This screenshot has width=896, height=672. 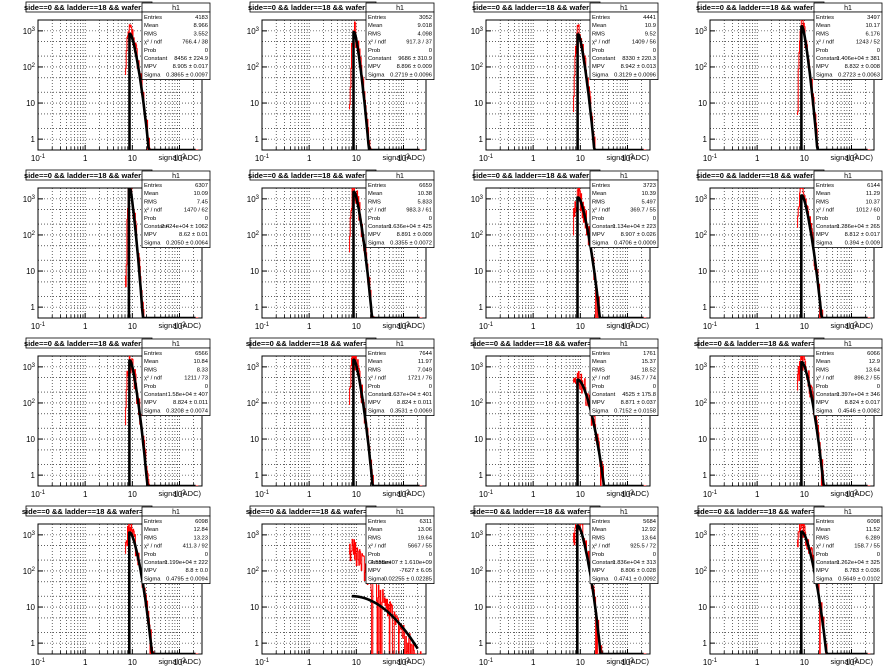 What do you see at coordinates (401, 563) in the screenshot?
I see `stats-value: 4.558e+07 ± 1.610e+09` at bounding box center [401, 563].